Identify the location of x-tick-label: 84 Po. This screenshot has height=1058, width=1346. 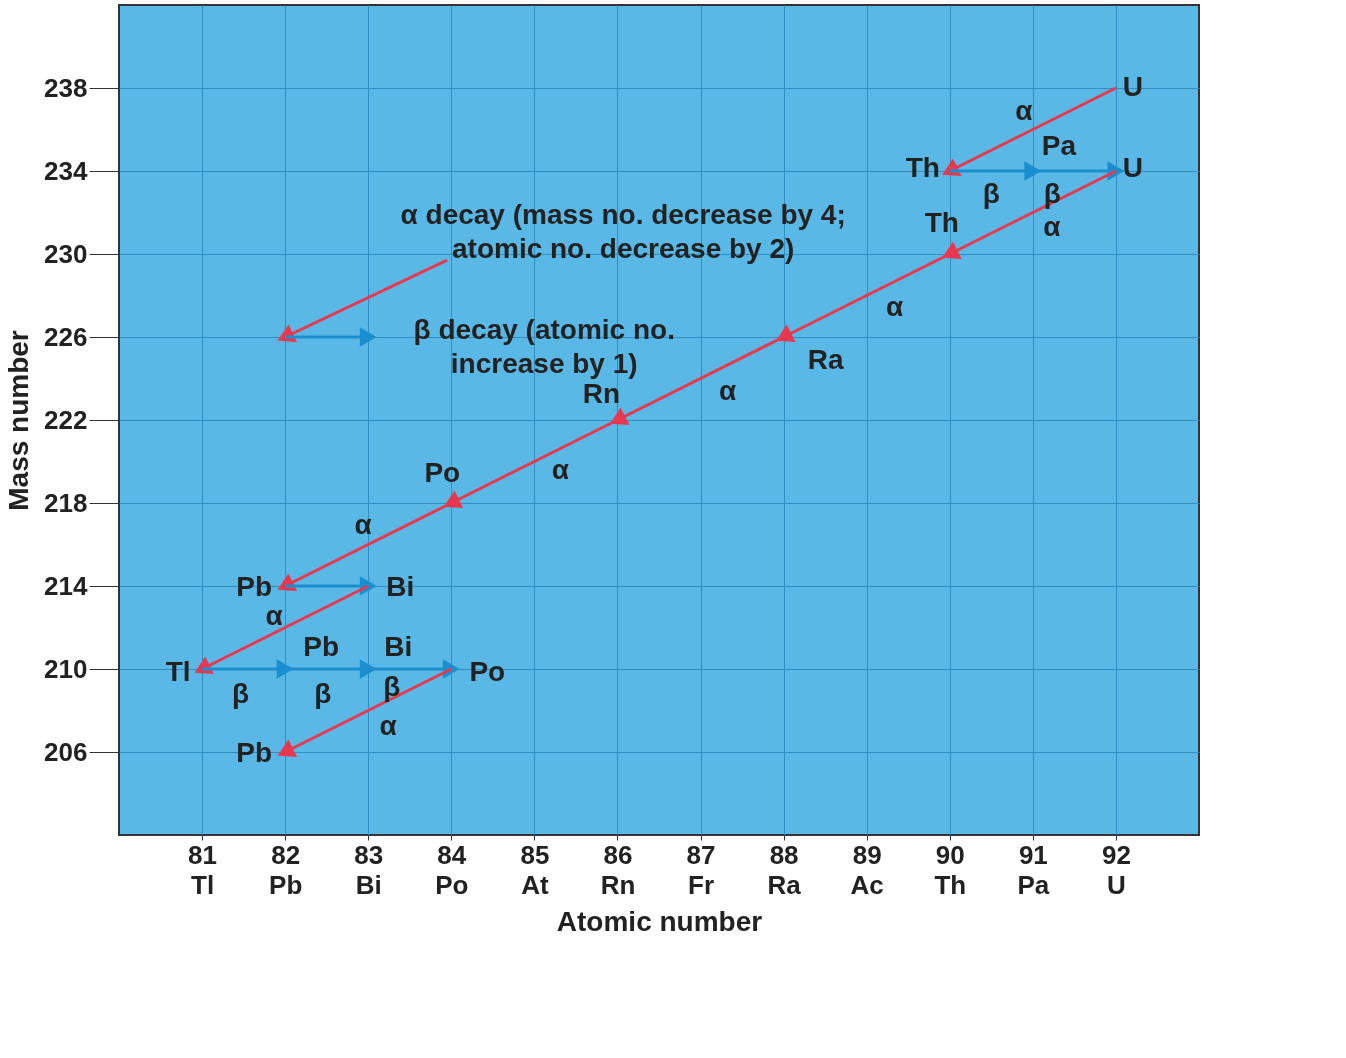
(452, 869).